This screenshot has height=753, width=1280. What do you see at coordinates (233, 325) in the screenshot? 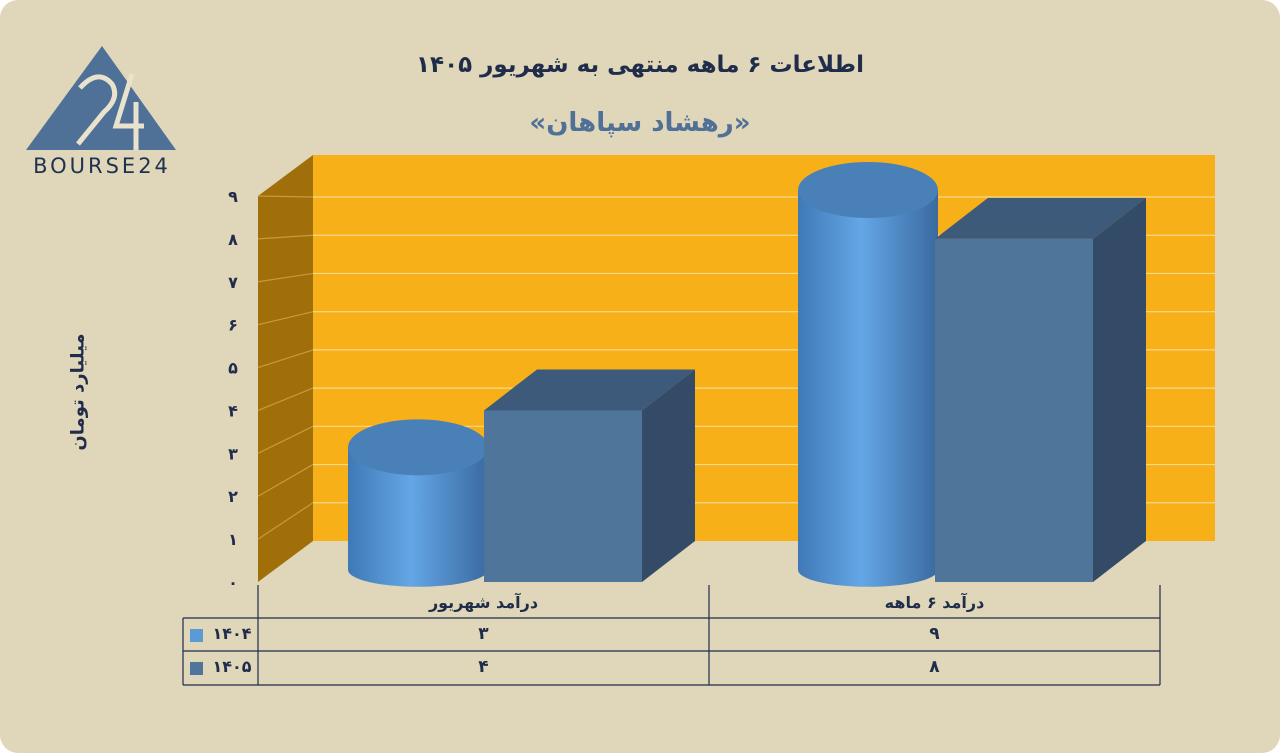
I see `y-tick-label: ۶` at bounding box center [233, 325].